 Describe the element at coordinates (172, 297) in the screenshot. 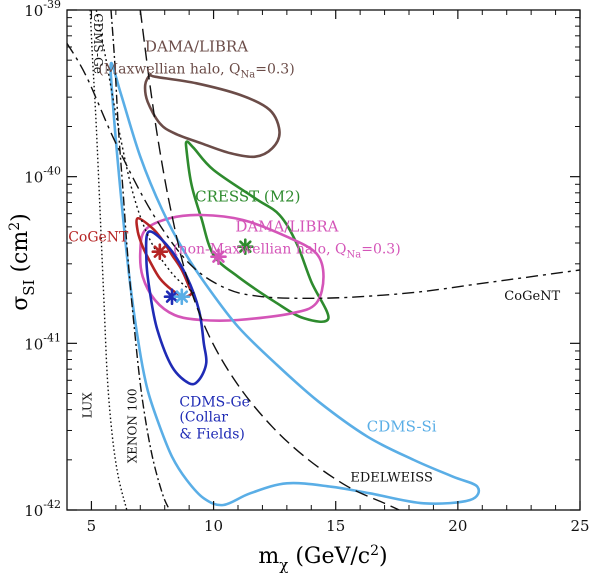

I see `marker-cdms-ge-c-f-best-fit` at that location.